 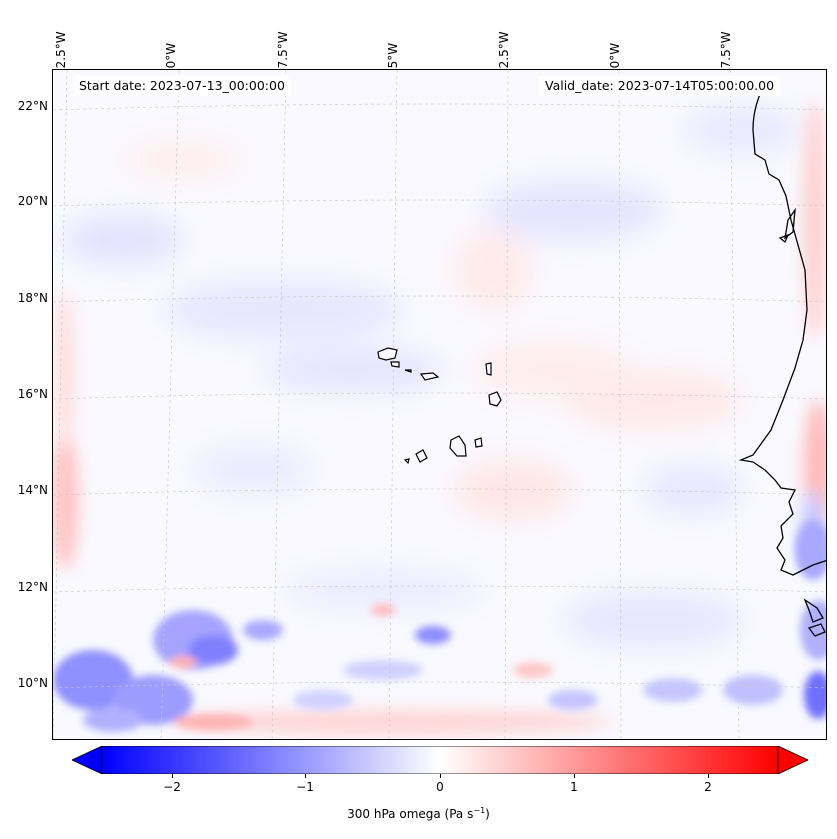 I want to click on colorbar-gradient, so click(x=440, y=760).